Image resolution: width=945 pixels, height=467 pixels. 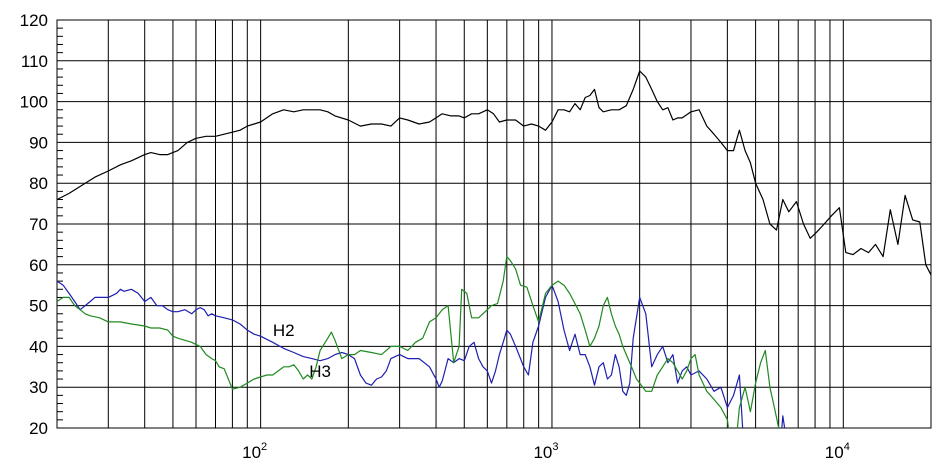 I want to click on x-axis-ticks: 10² 10³ 10⁴, so click(x=546, y=451).